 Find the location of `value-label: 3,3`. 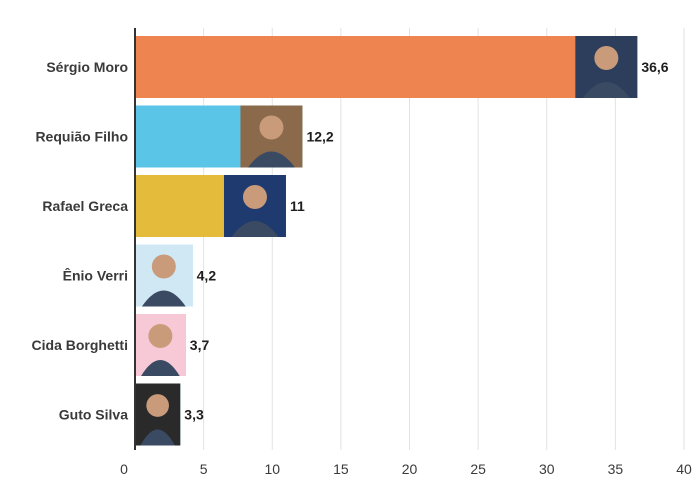

value-label: 3,3 is located at coordinates (194, 415).